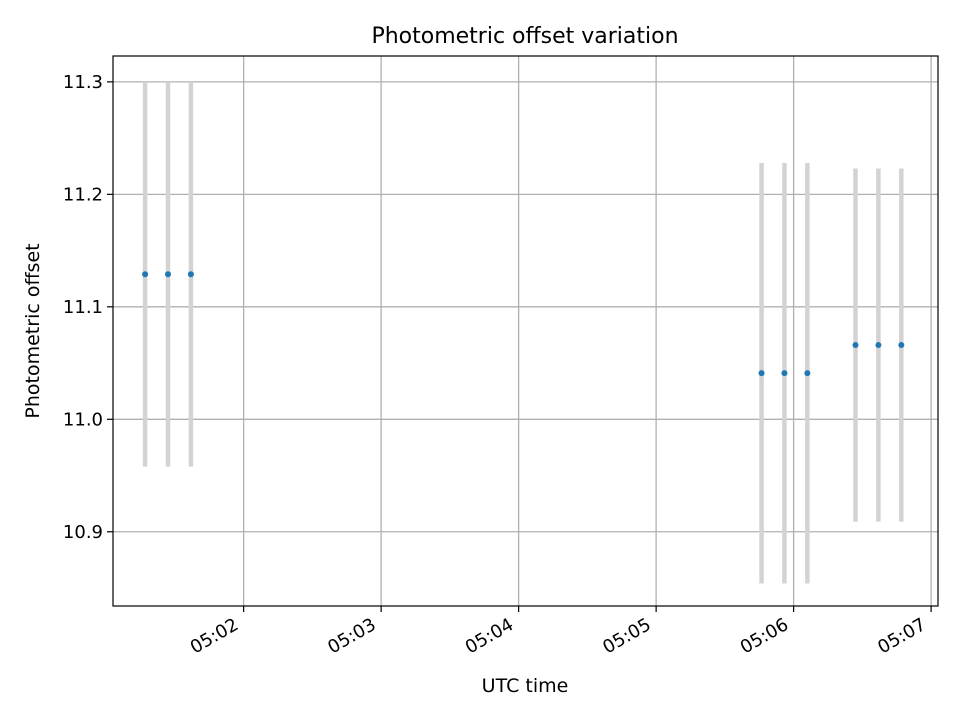  I want to click on y-tick-label: 11.2, so click(83, 194).